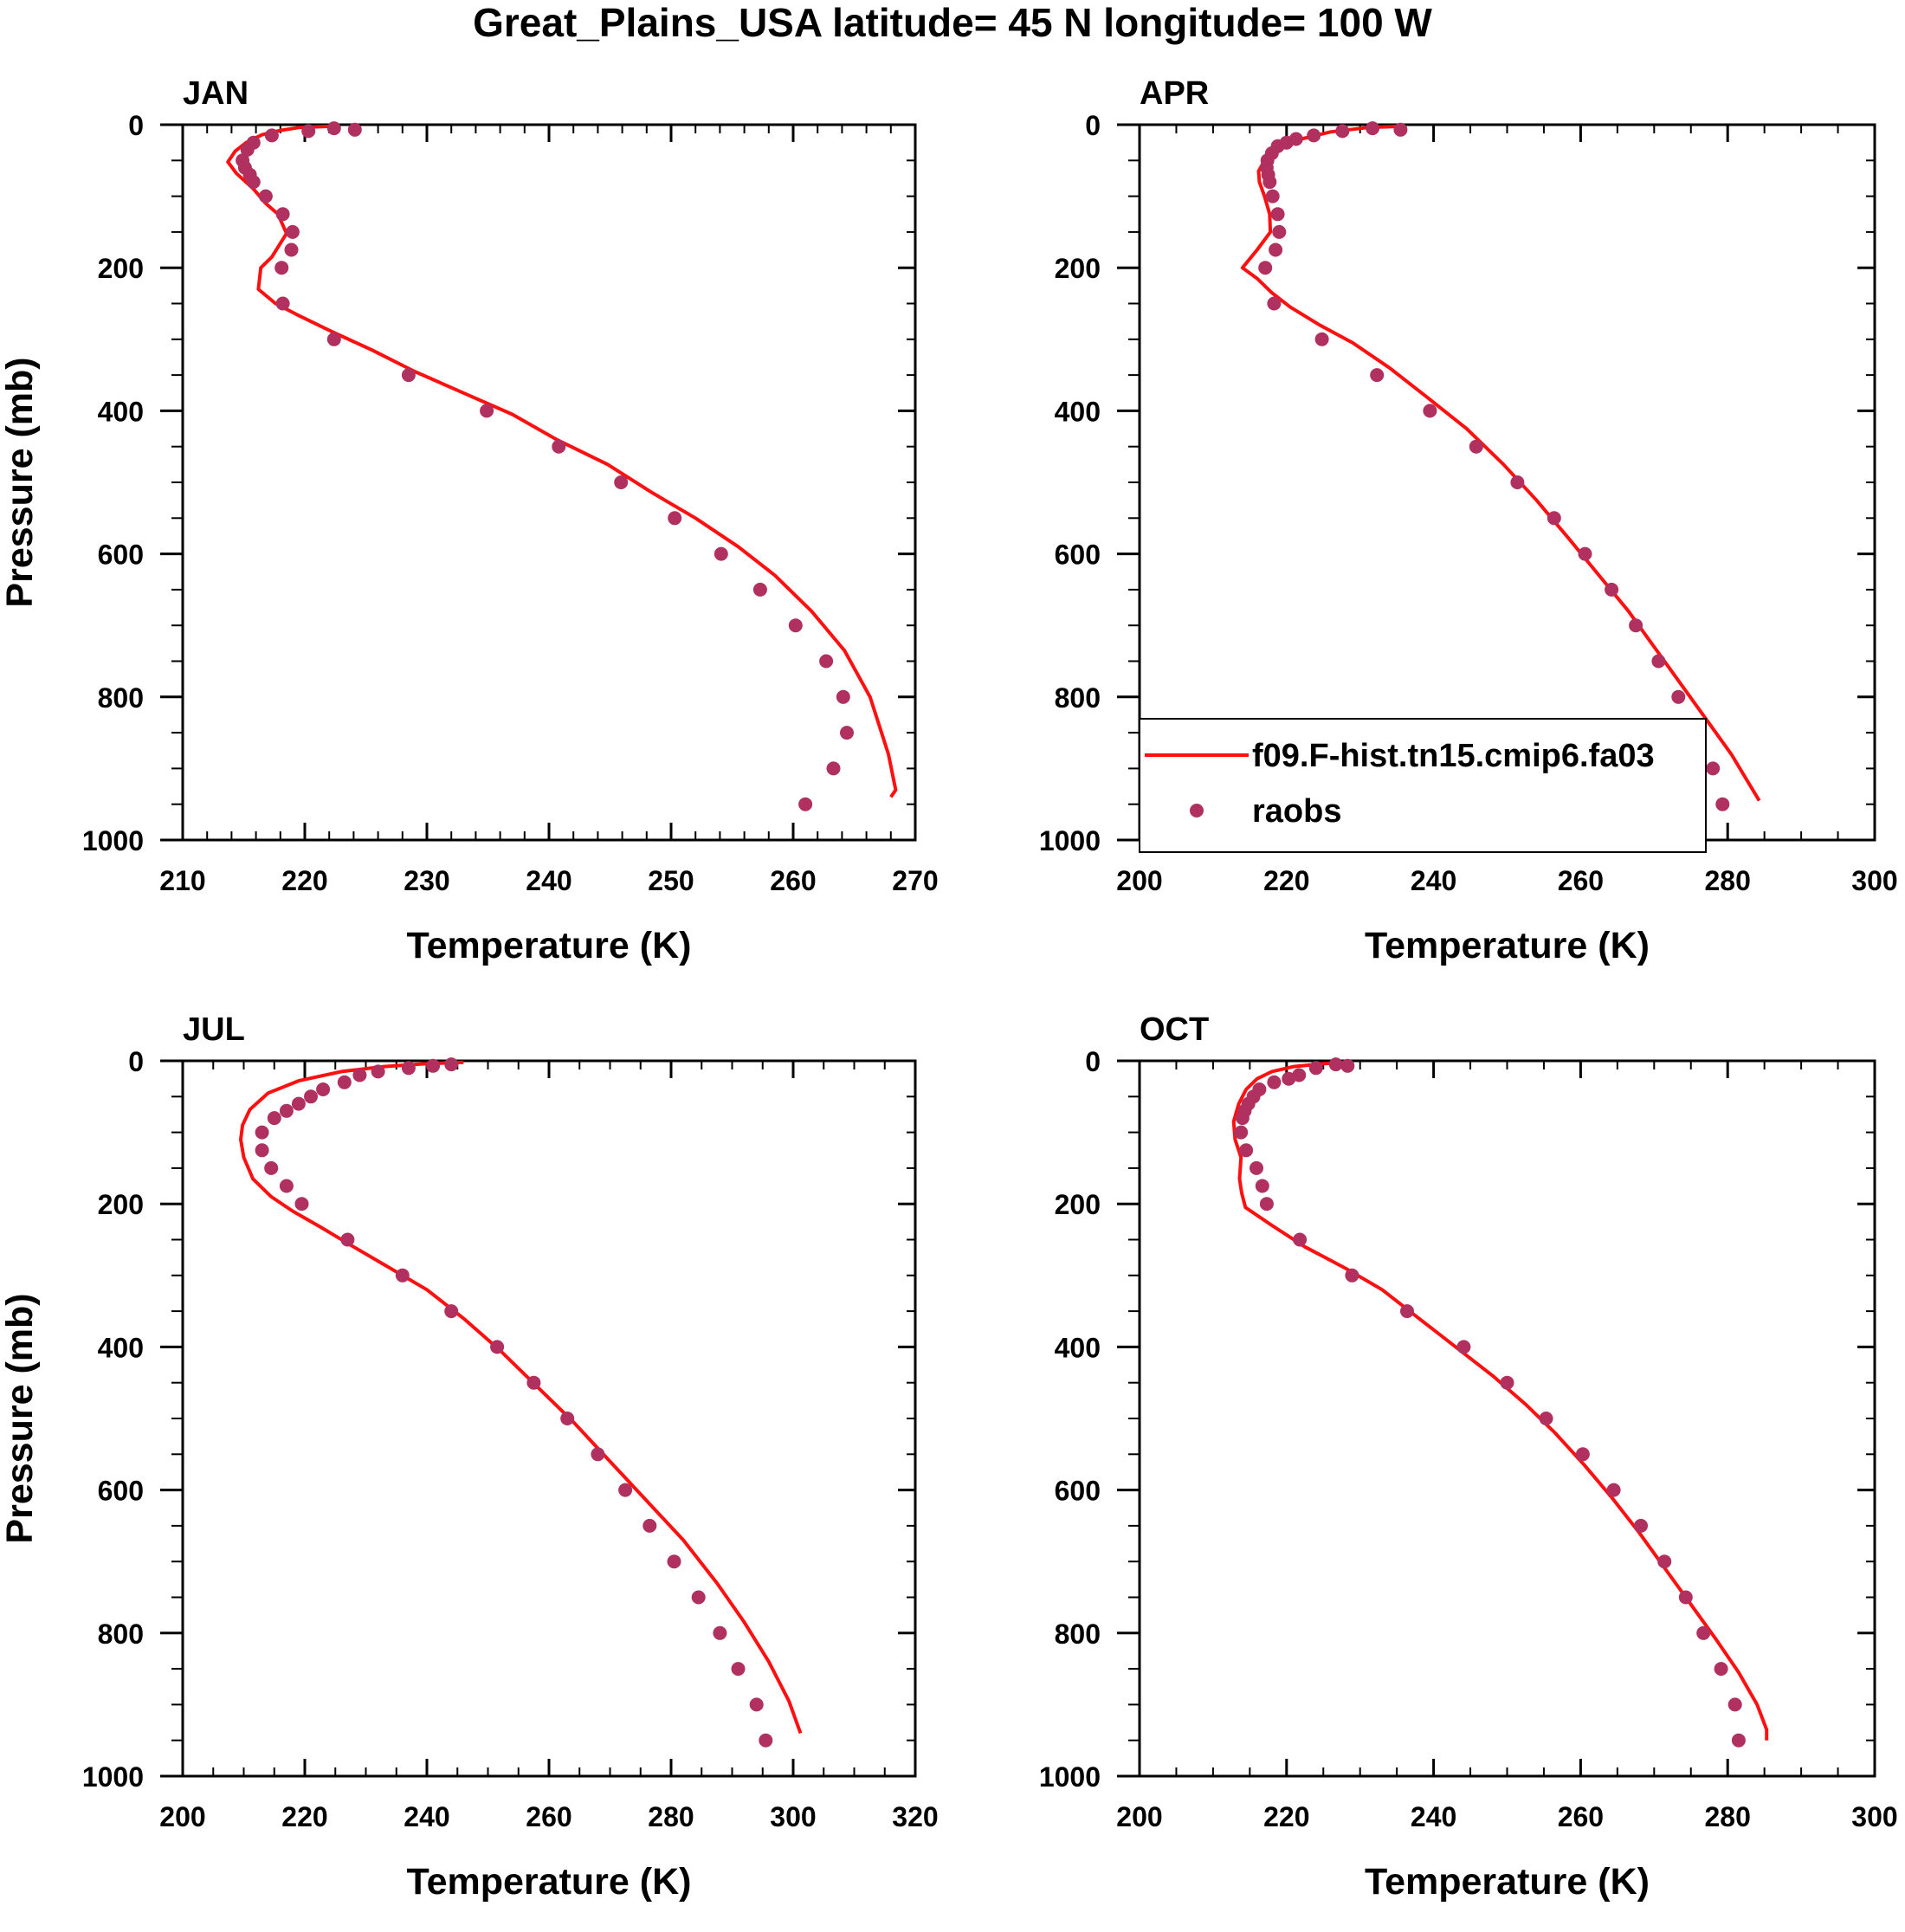  I want to click on panel-title: JAN, so click(216, 93).